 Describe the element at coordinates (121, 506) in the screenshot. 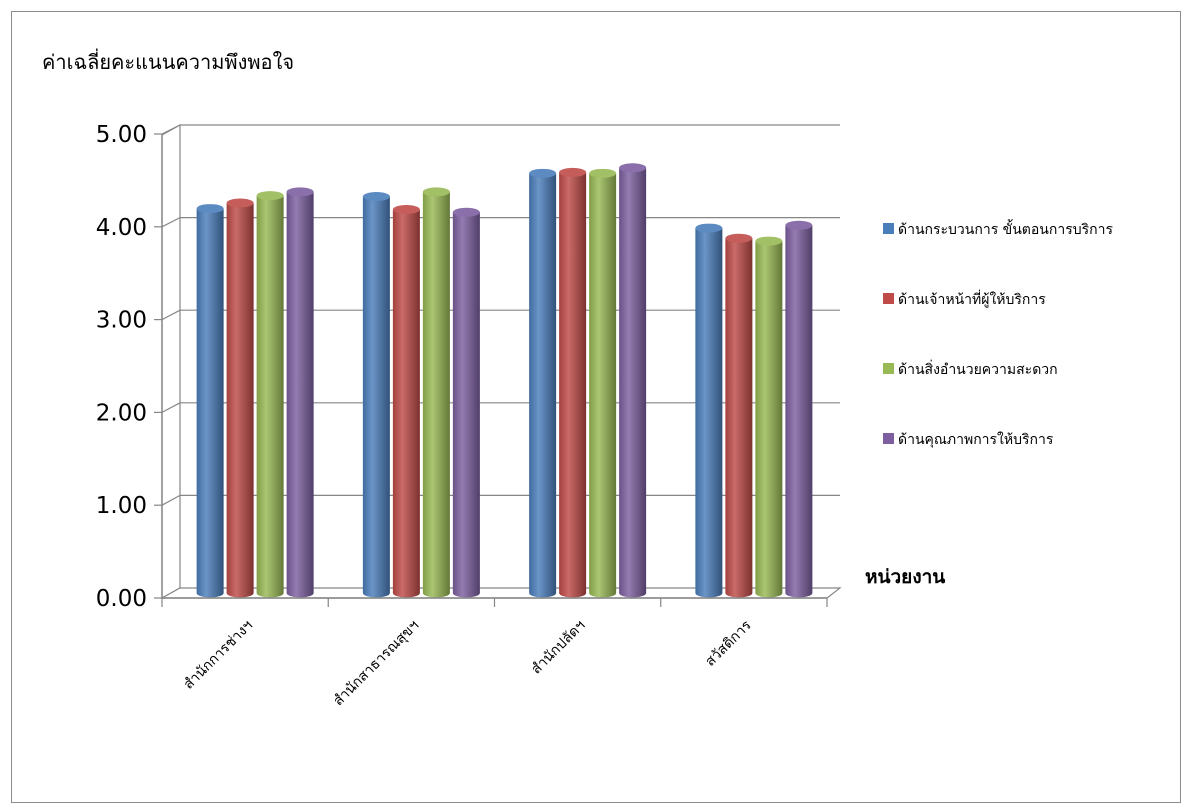

I see `y-tick-label: 1.00` at that location.